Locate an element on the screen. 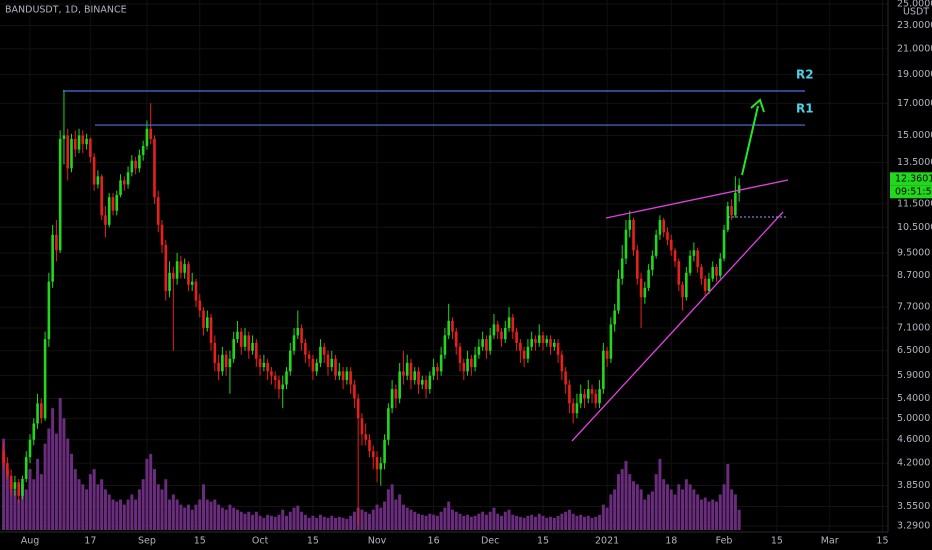 The image size is (932, 550). y-tick-label: 7.7000 is located at coordinates (913, 307).